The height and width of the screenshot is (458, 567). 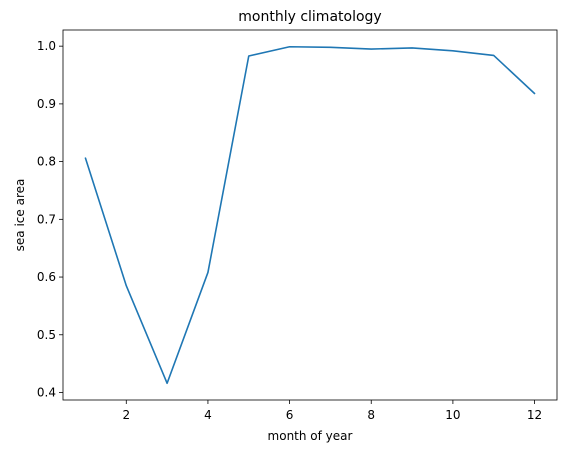 I want to click on y-tick-label: 0.8, so click(x=46, y=162).